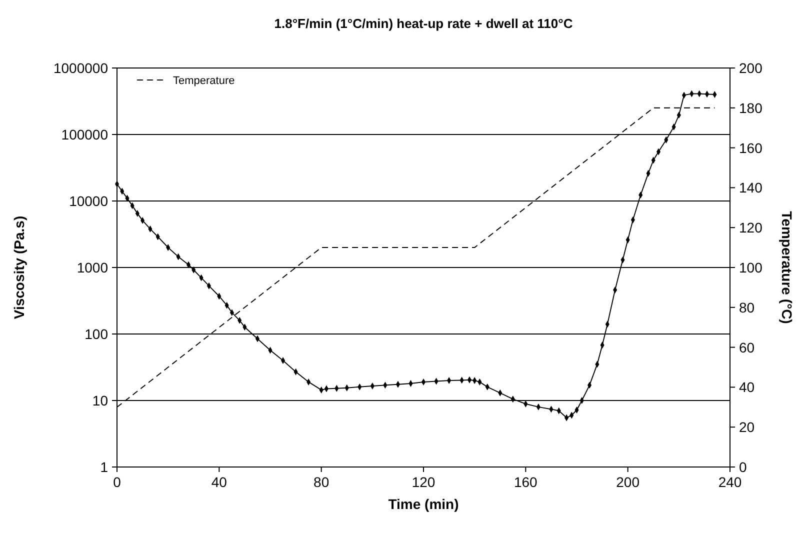 Image resolution: width=797 pixels, height=537 pixels. Describe the element at coordinates (526, 482) in the screenshot. I see `x-tick-label: 160` at that location.